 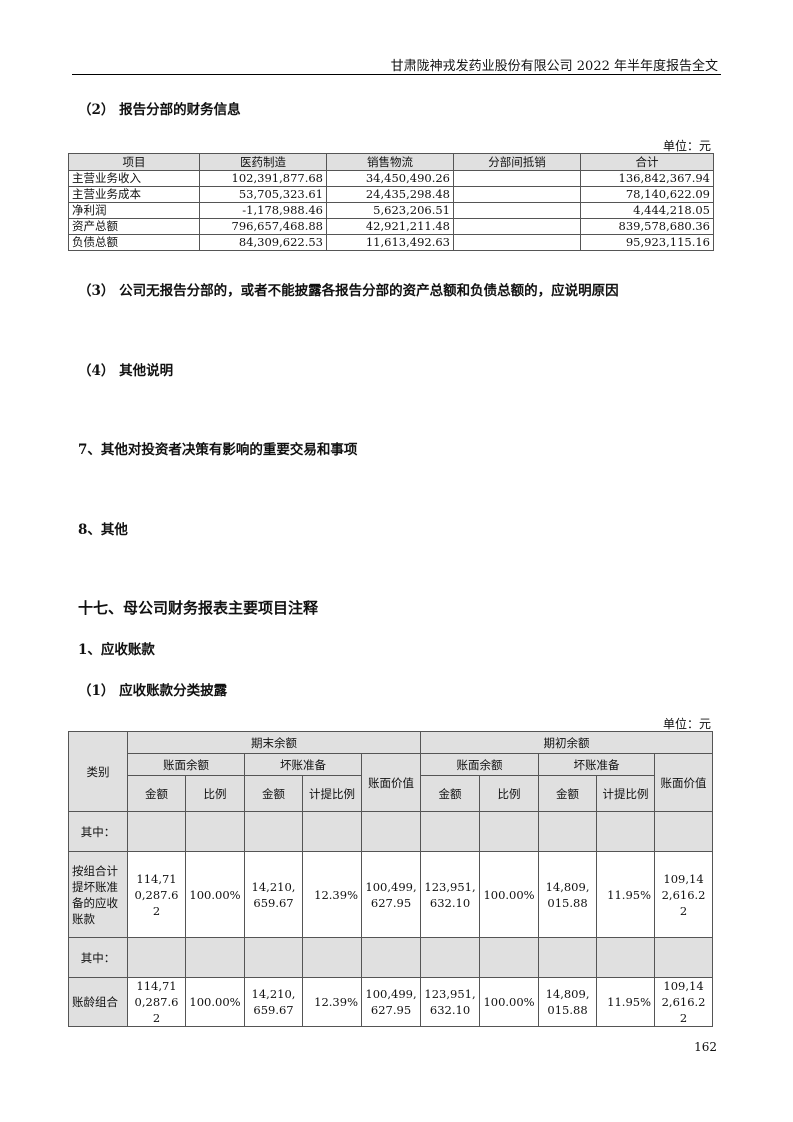 I want to click on table-cell: 136,842,367.94, so click(x=647, y=178).